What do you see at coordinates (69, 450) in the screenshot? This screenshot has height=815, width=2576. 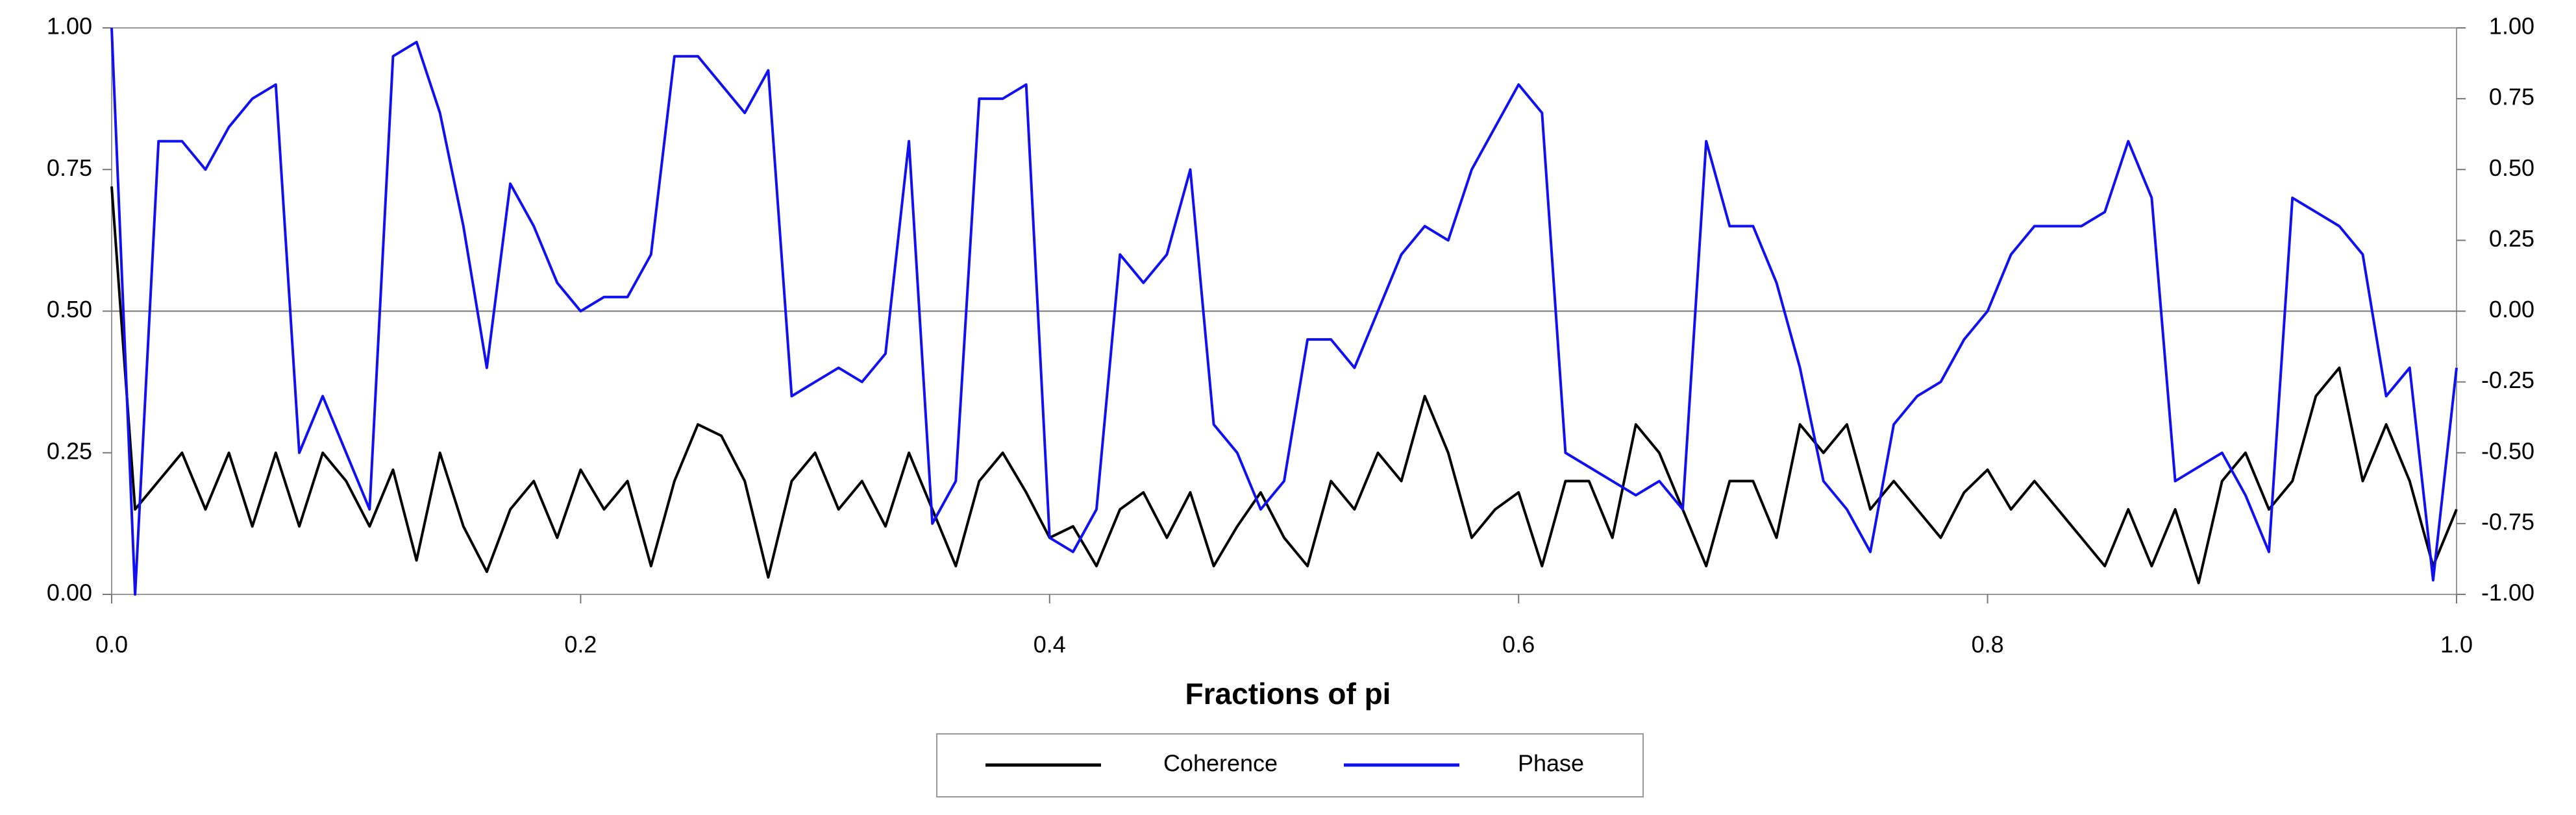 I see `y-tick-label: 0.25` at bounding box center [69, 450].